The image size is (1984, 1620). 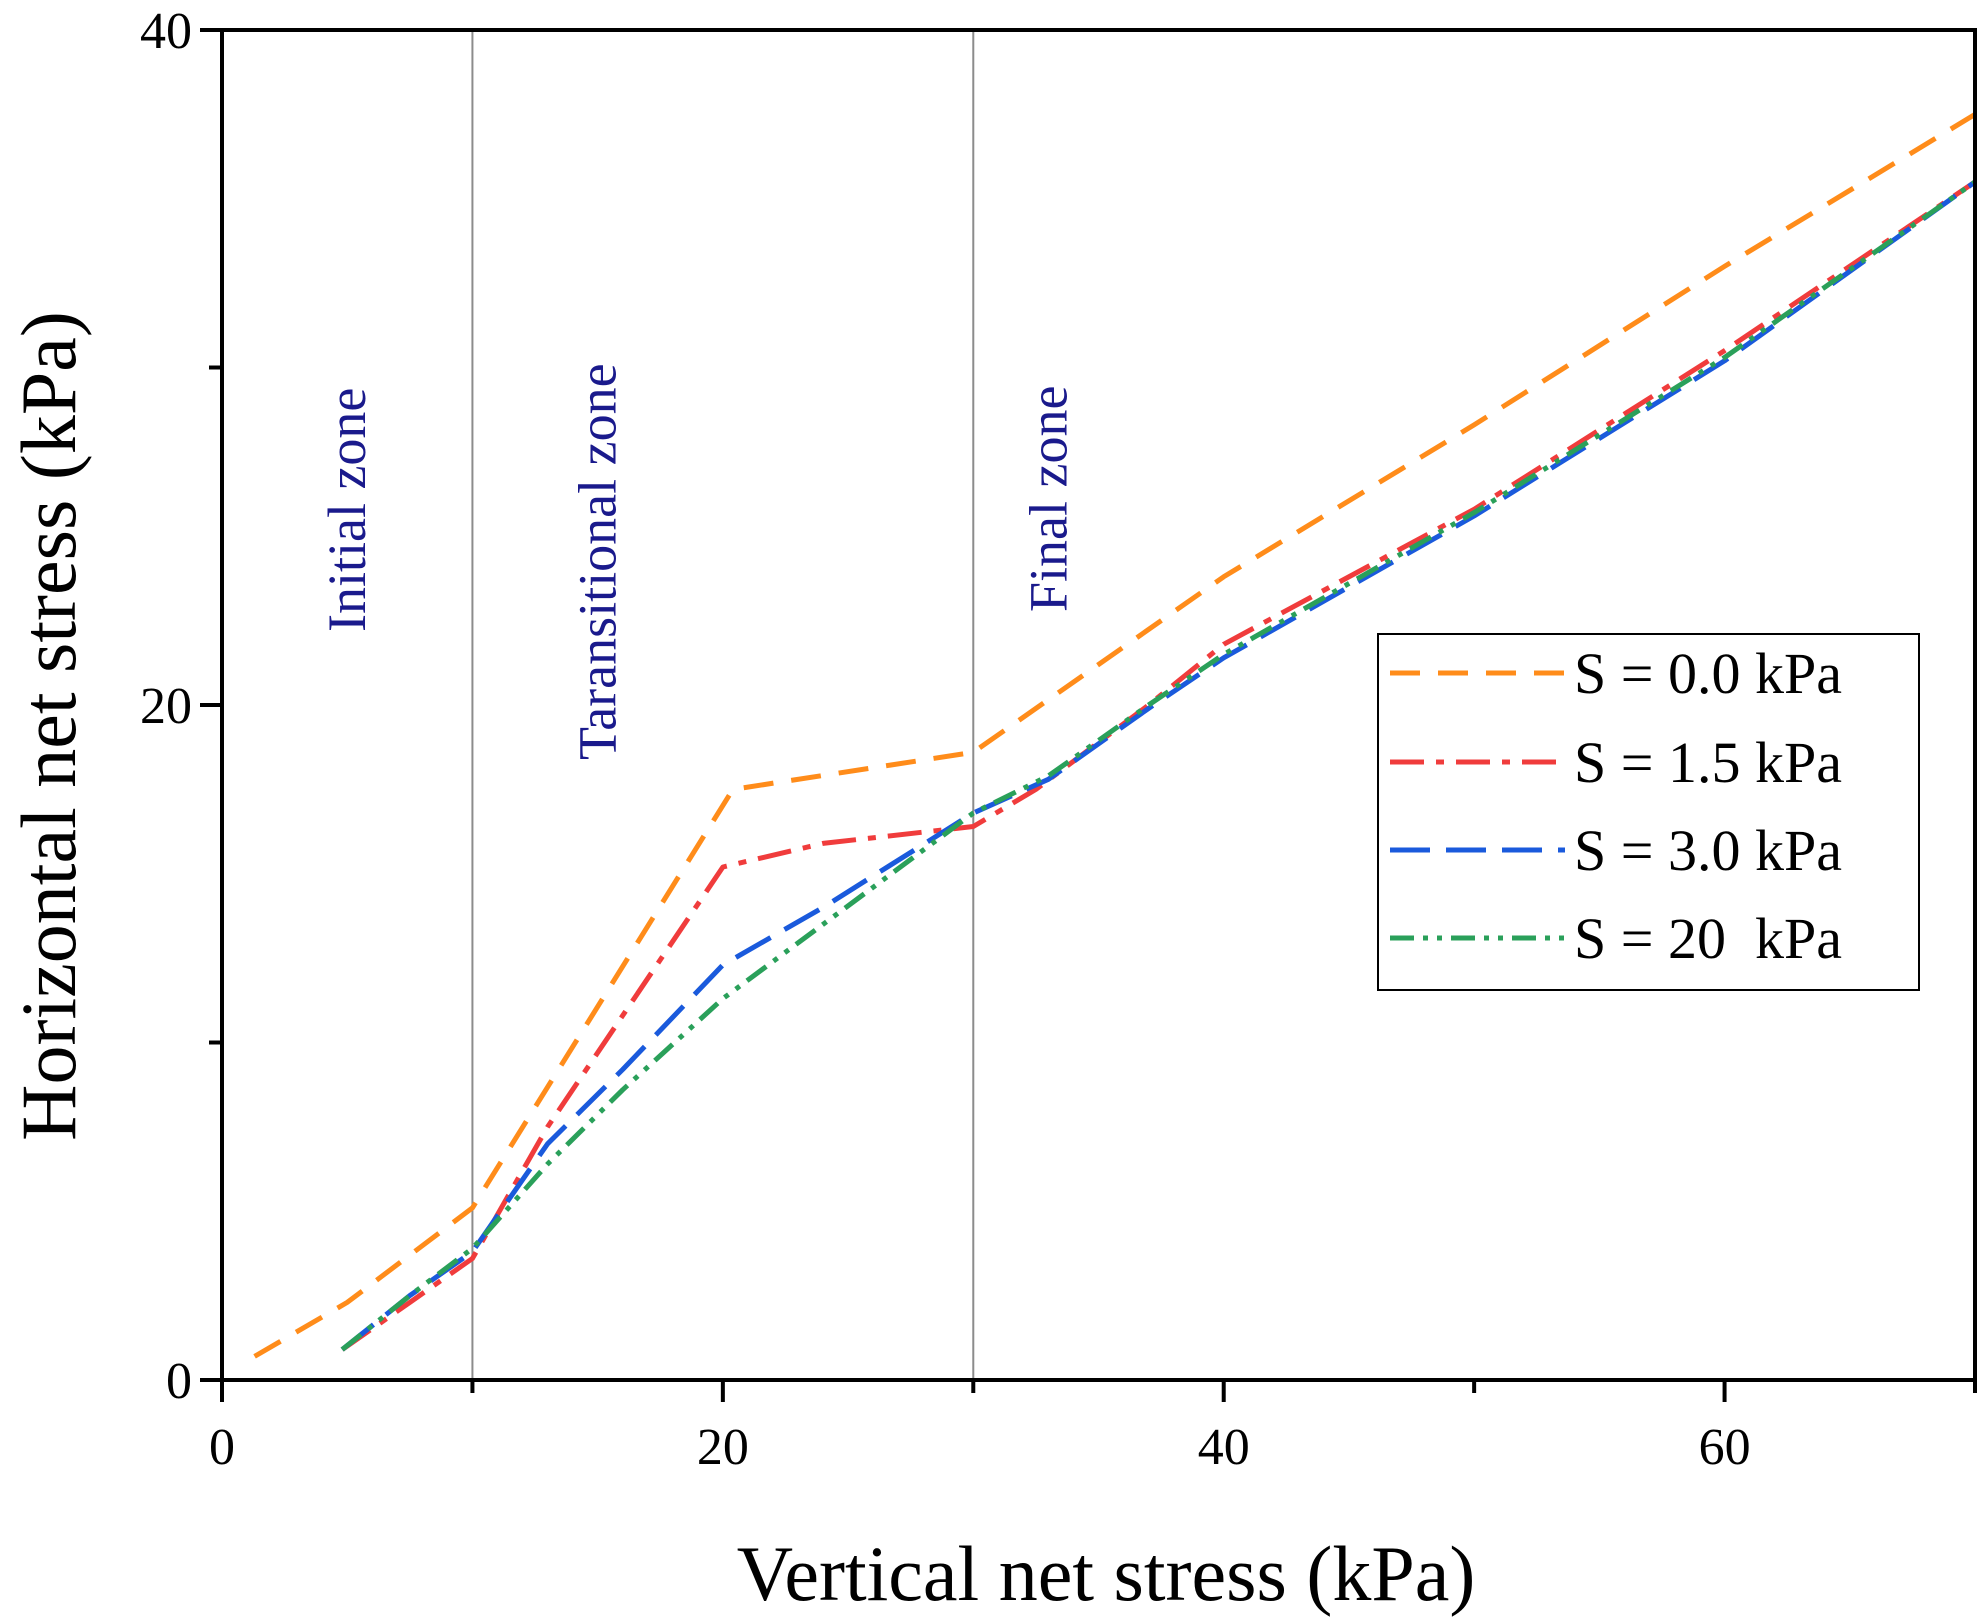 I want to click on legend-label-2: S = 3.0 kPa, so click(x=1708, y=850).